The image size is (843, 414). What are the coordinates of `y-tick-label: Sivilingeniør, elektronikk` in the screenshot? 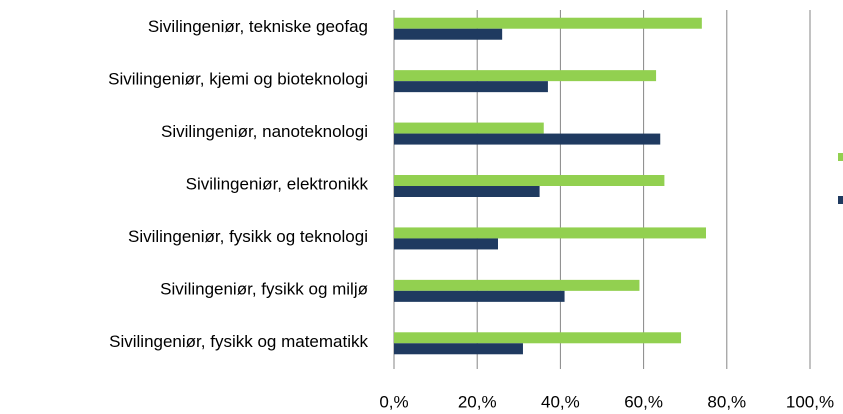 It's located at (277, 183).